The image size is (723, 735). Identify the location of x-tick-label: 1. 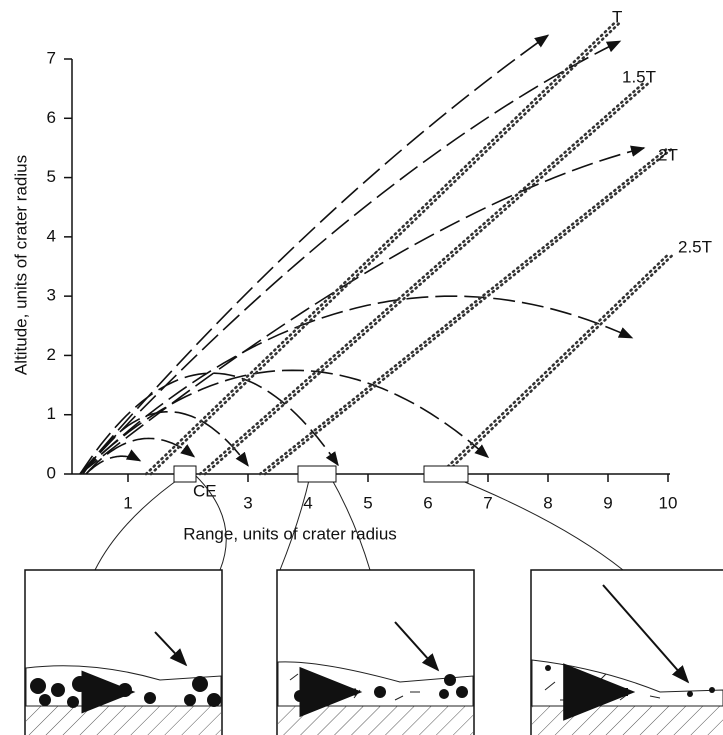
(127, 502).